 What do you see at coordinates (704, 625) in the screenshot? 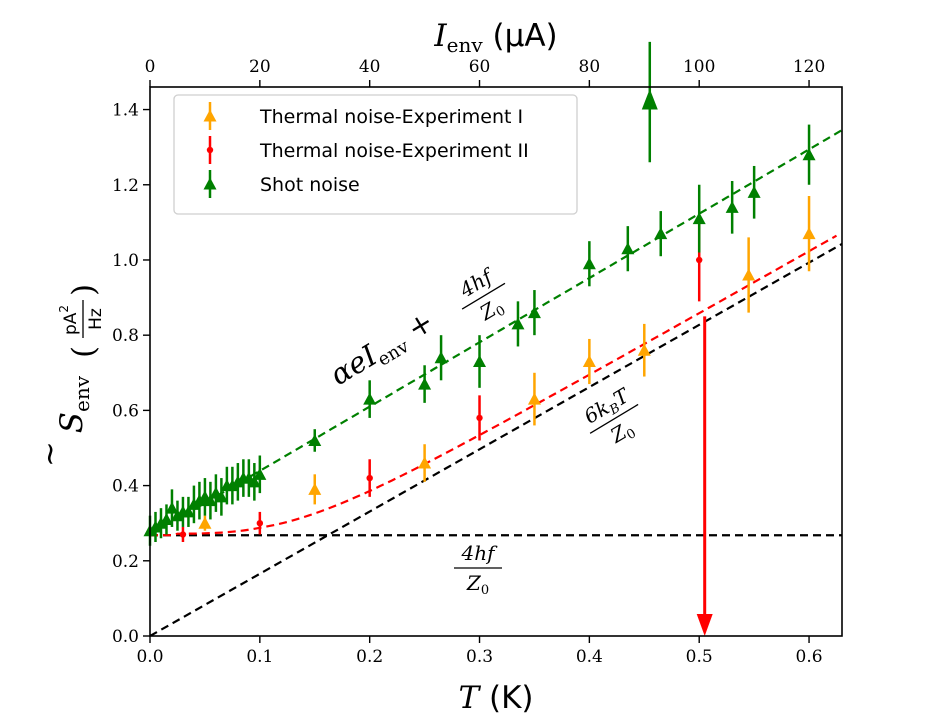
I see `outlier-arrow-head` at bounding box center [704, 625].